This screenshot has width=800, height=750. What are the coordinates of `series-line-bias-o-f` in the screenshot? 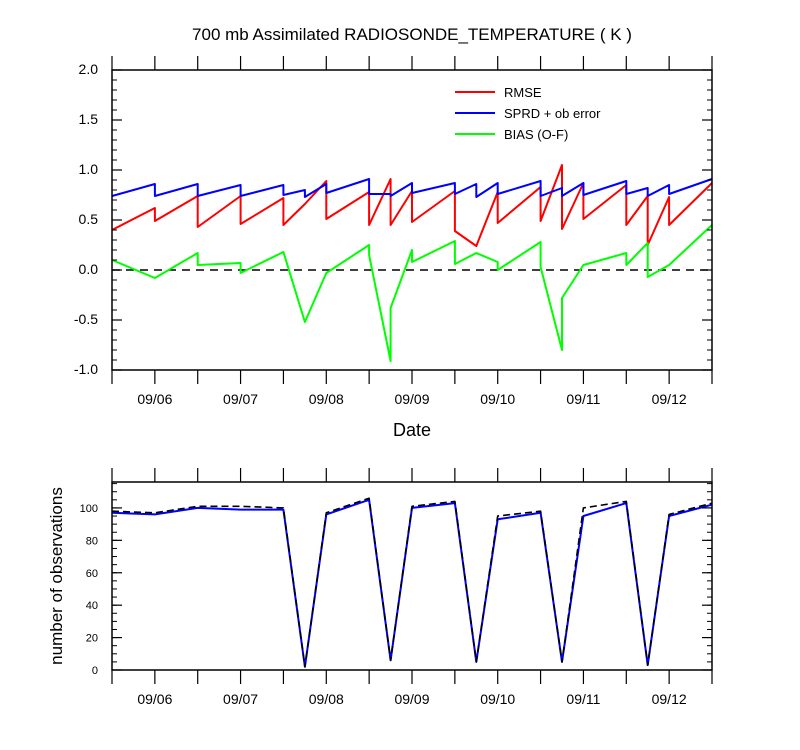 It's located at (412, 293).